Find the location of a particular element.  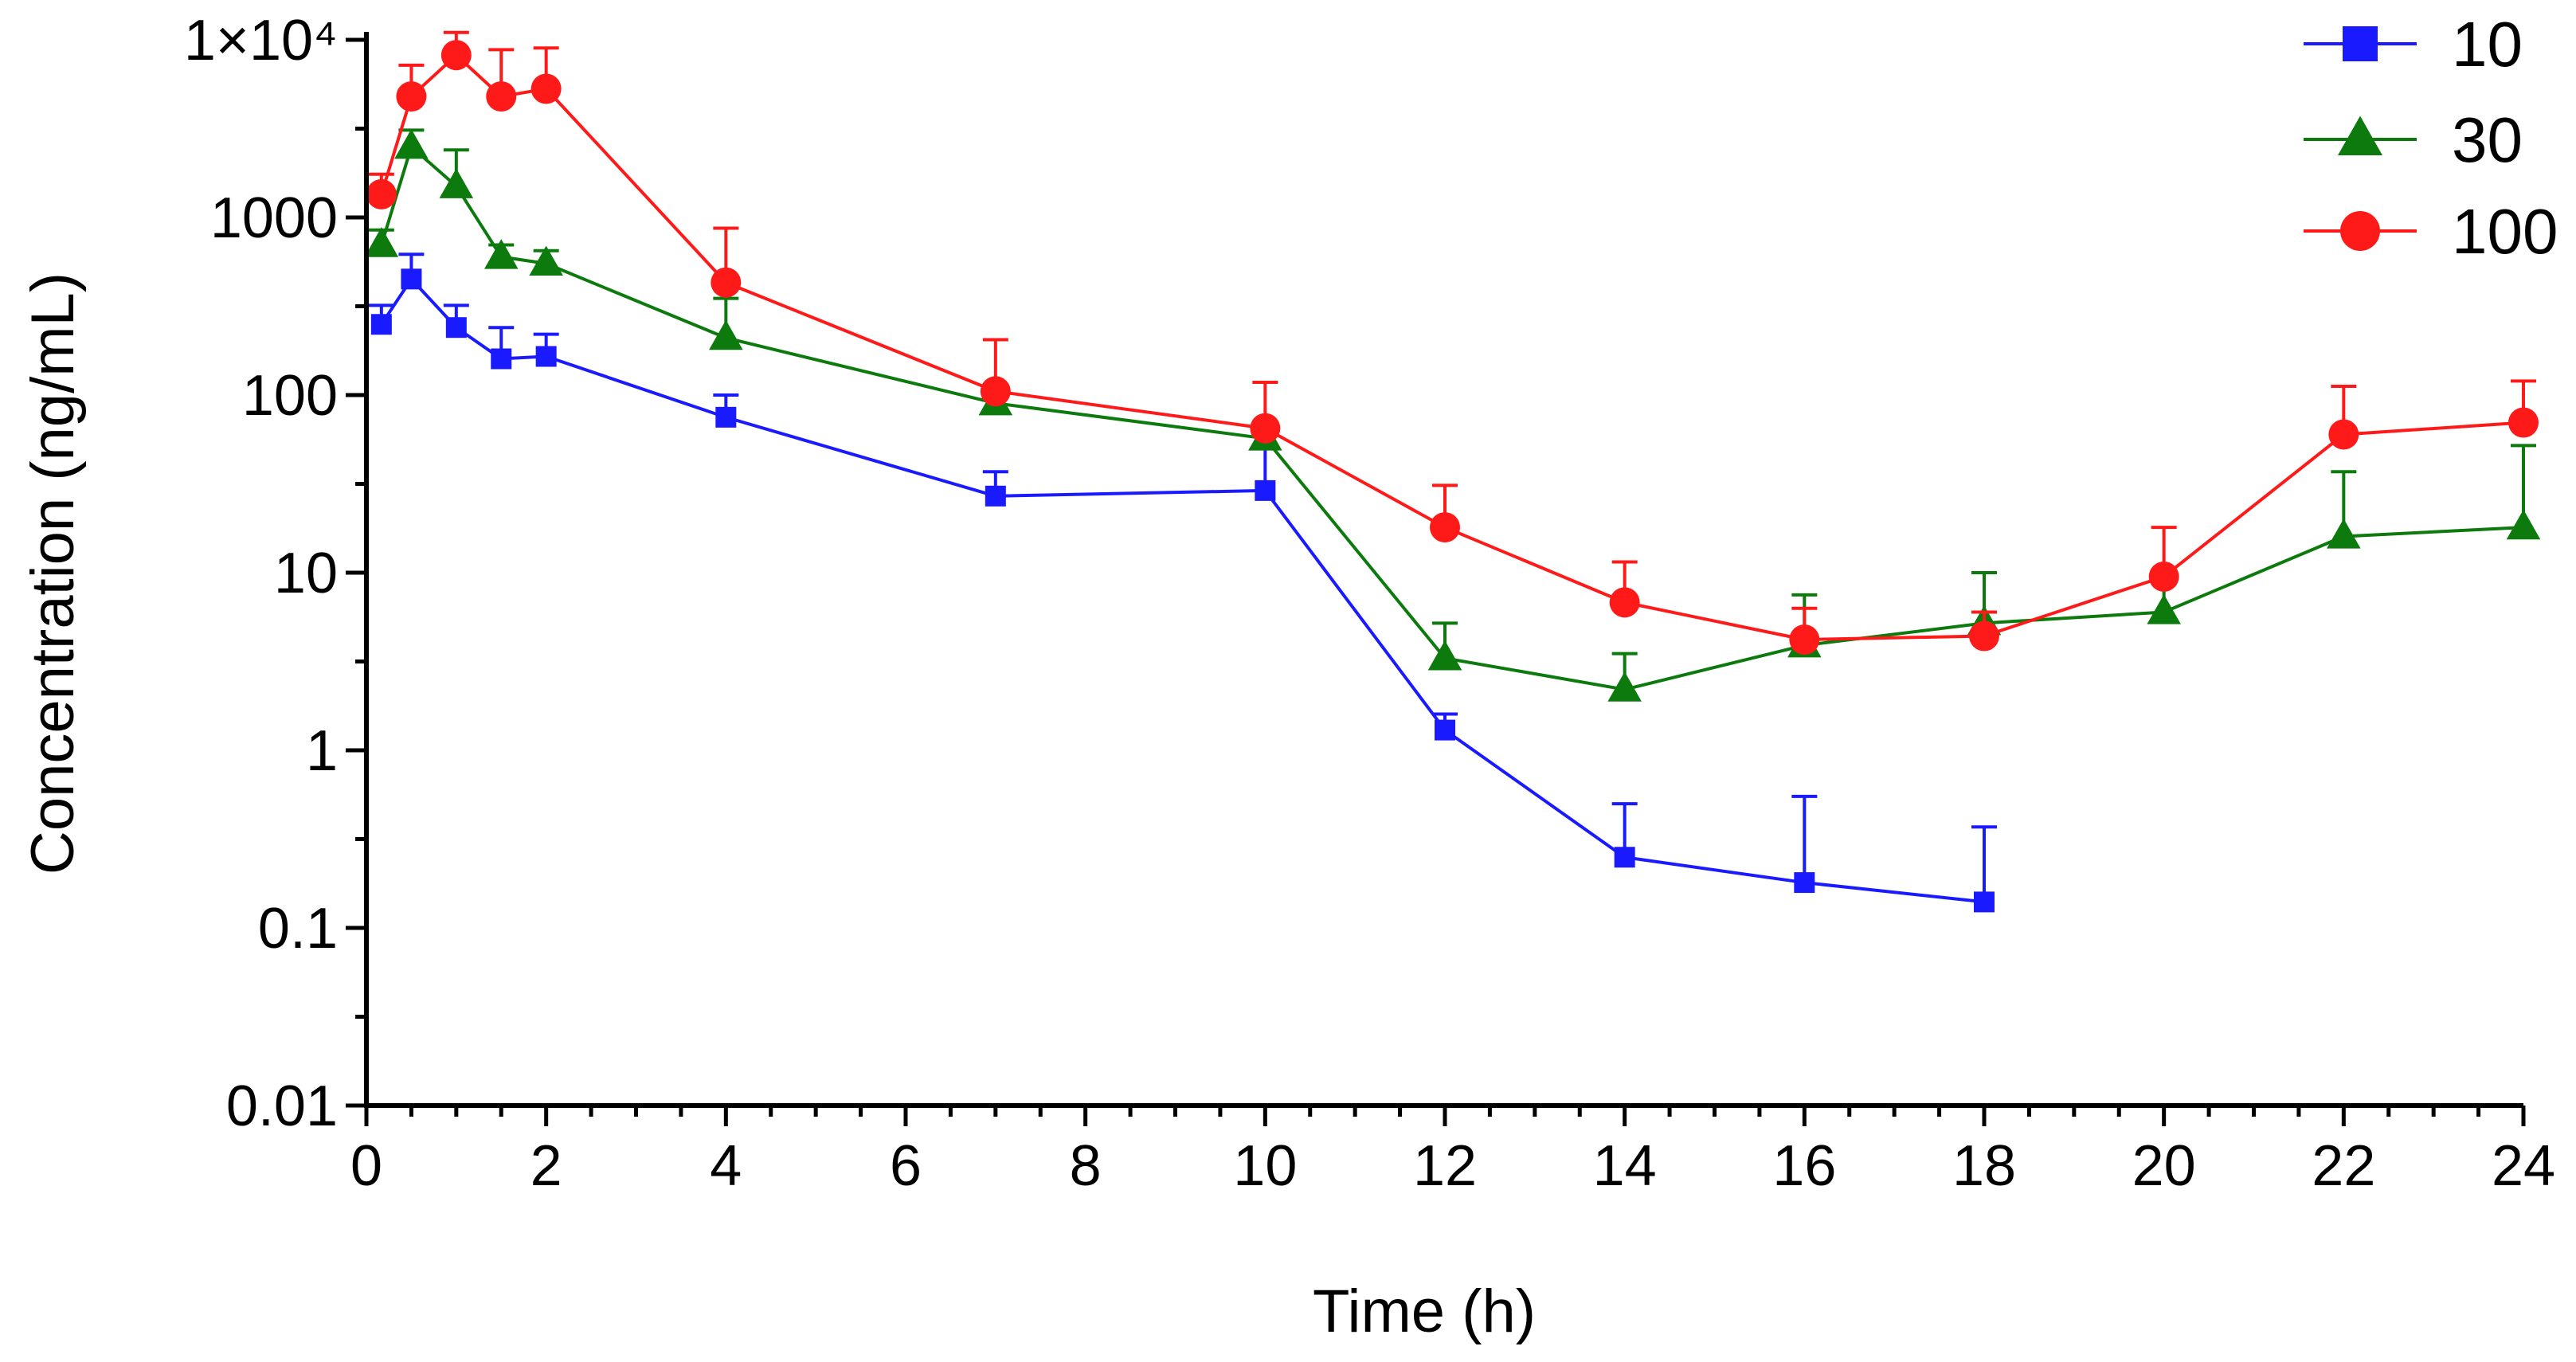

x-tick-label: 4 is located at coordinates (726, 1166).